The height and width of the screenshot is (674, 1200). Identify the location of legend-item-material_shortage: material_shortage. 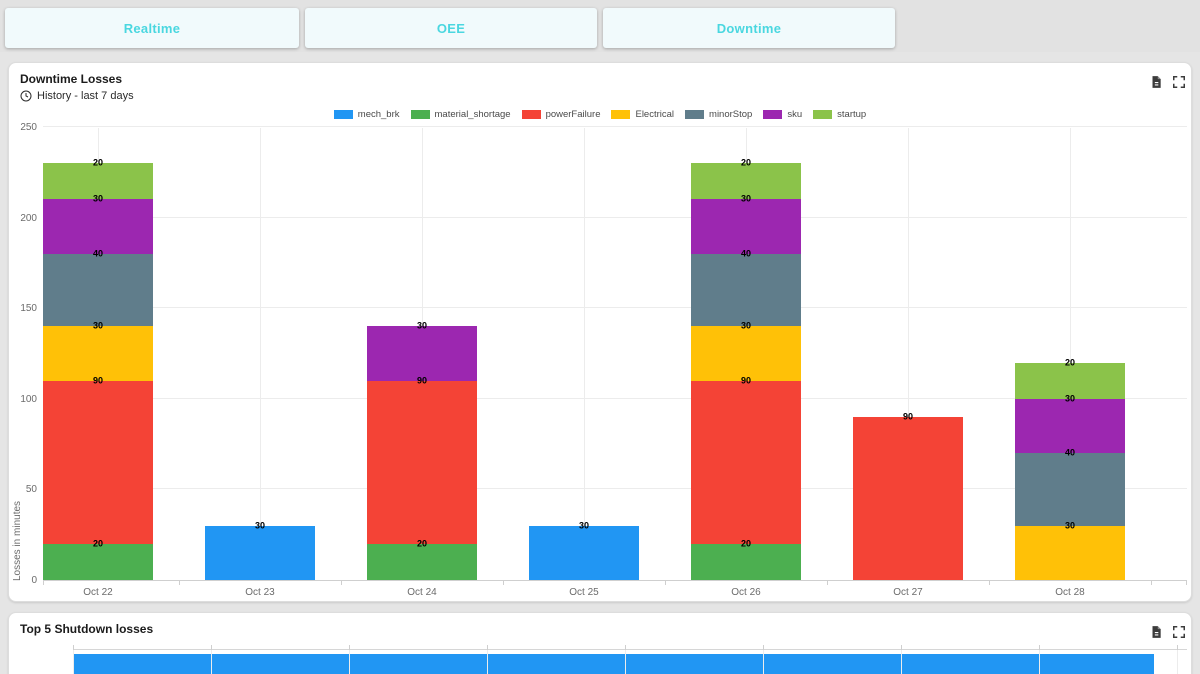
(460, 114).